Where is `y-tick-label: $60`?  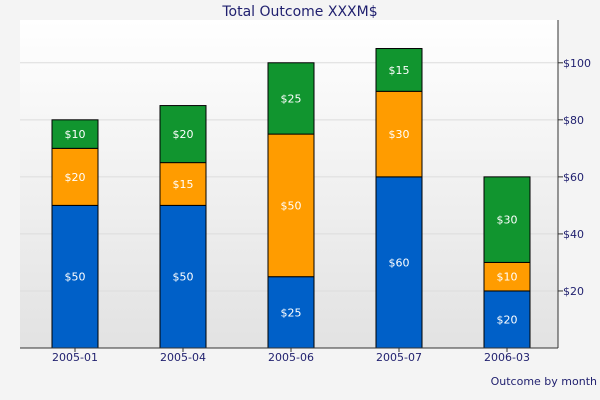
y-tick-label: $60 is located at coordinates (573, 177).